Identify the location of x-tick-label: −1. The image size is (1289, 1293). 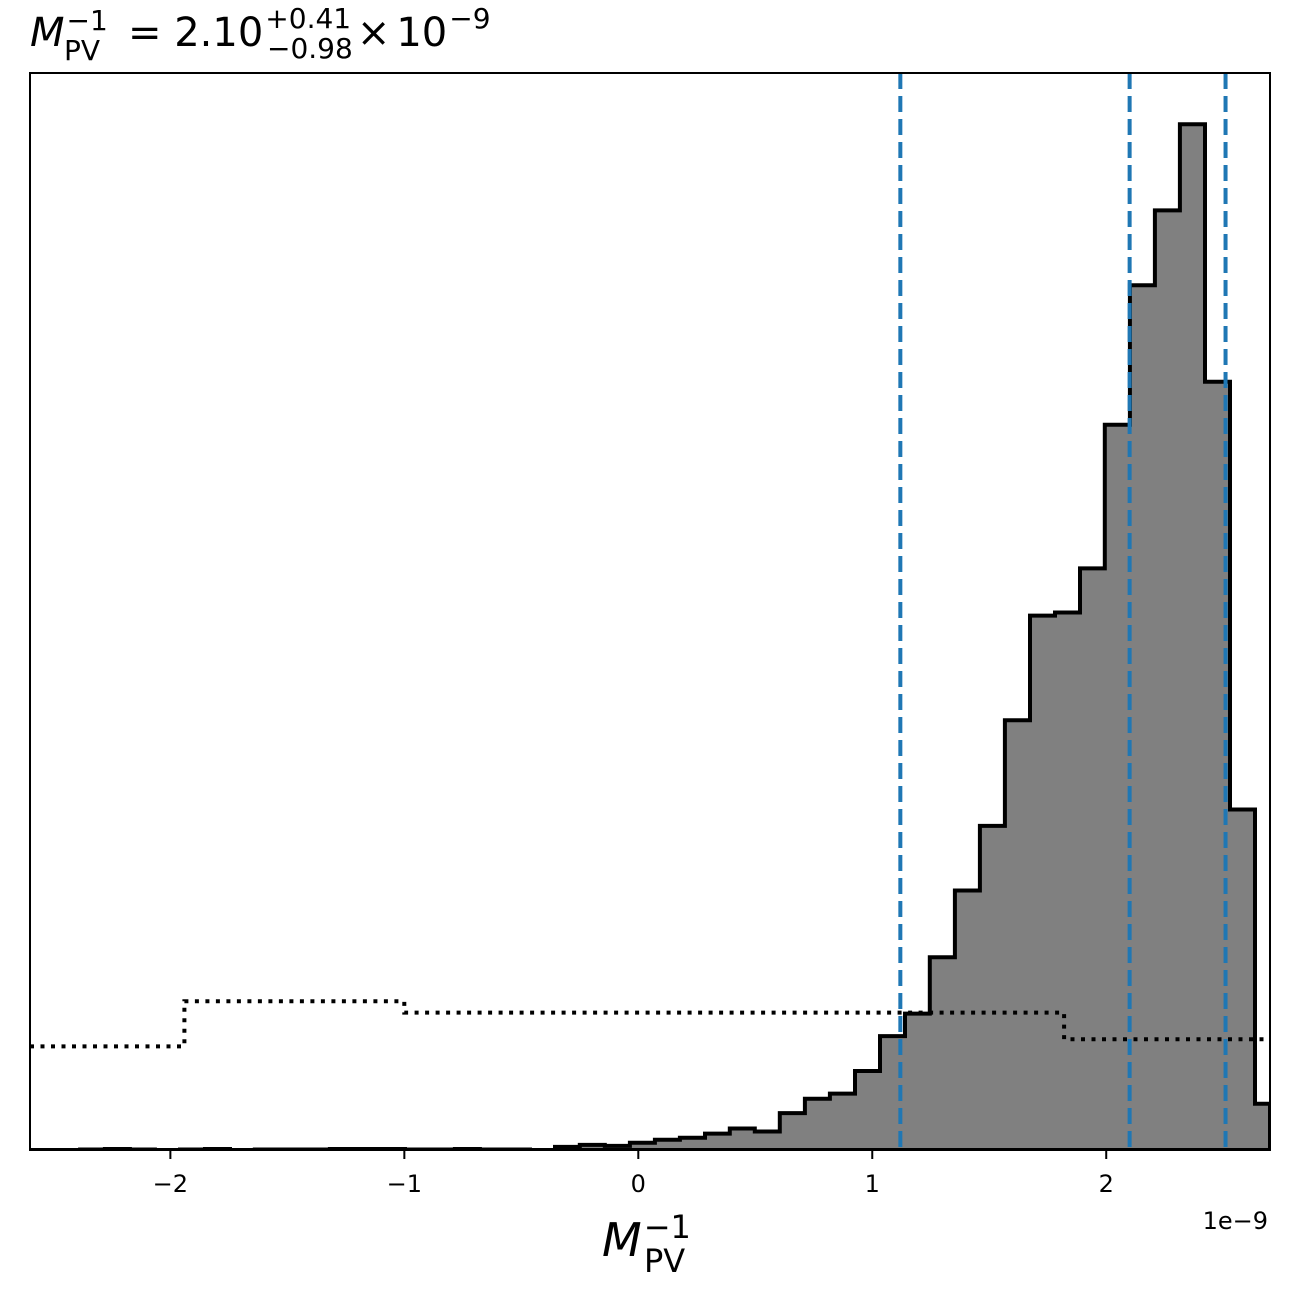
(404, 1184).